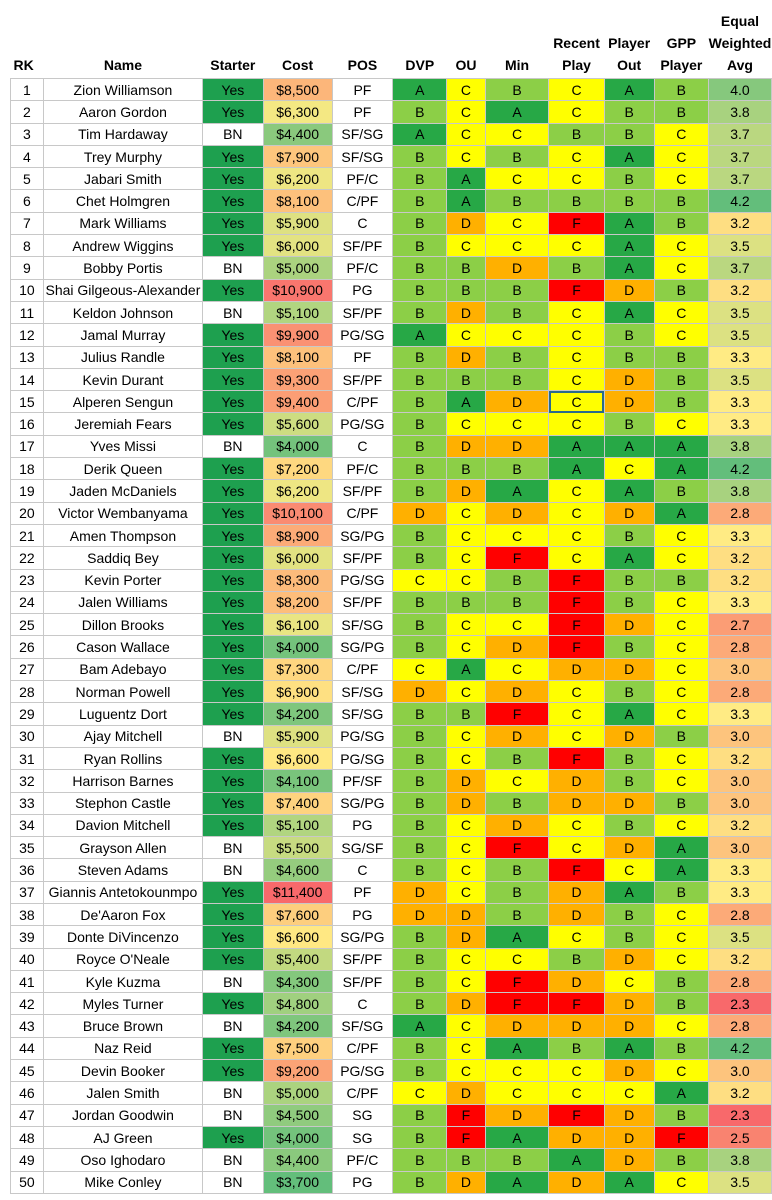 The image size is (772, 1200). What do you see at coordinates (123, 535) in the screenshot?
I see `cell-name: Amen Thompson` at bounding box center [123, 535].